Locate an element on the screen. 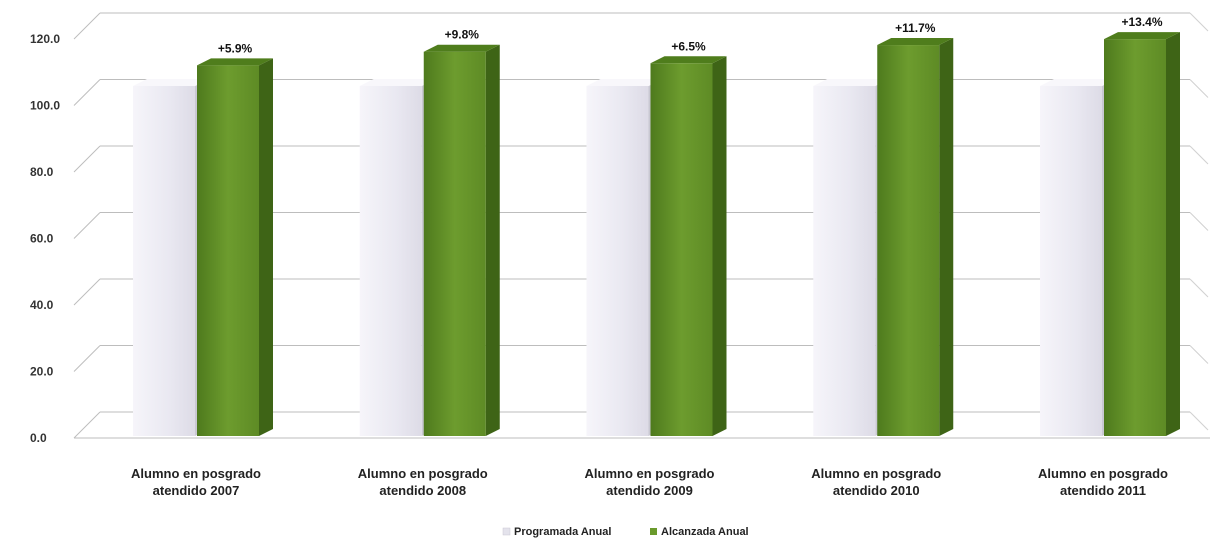 This screenshot has height=544, width=1210. legend-label-alcanzada: Alcanzada Anual is located at coordinates (705, 532).